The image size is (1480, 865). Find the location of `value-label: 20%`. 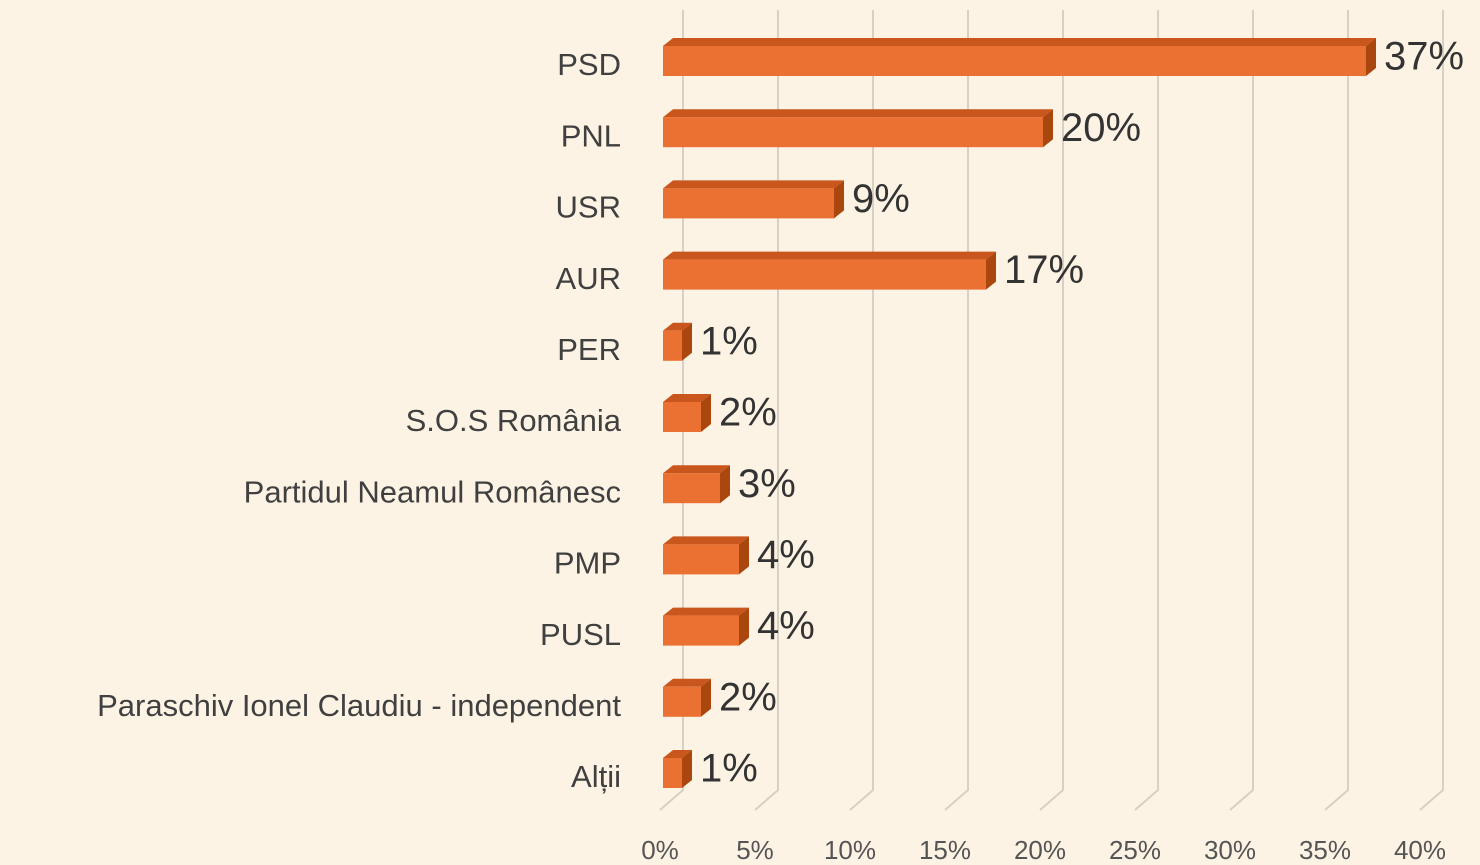

value-label: 20% is located at coordinates (1101, 128).